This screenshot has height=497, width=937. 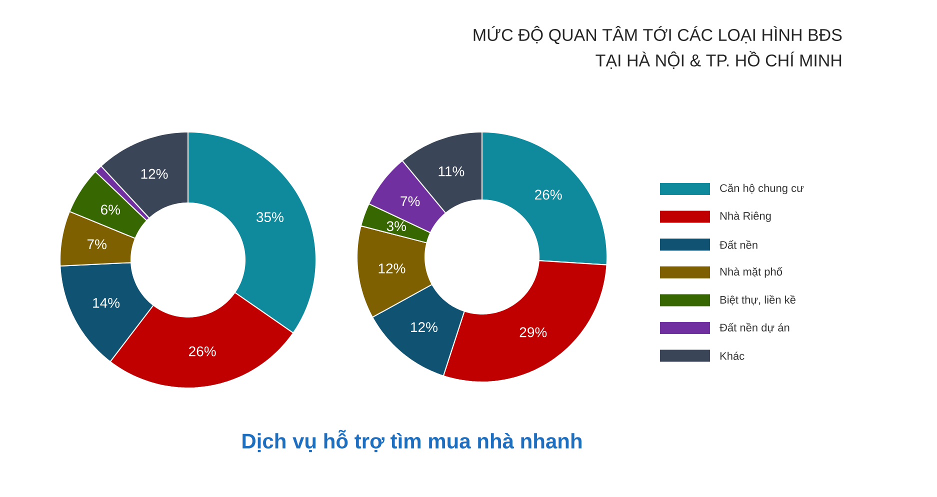 I want to click on legend-label: Căn hộ chung cư, so click(x=762, y=189).